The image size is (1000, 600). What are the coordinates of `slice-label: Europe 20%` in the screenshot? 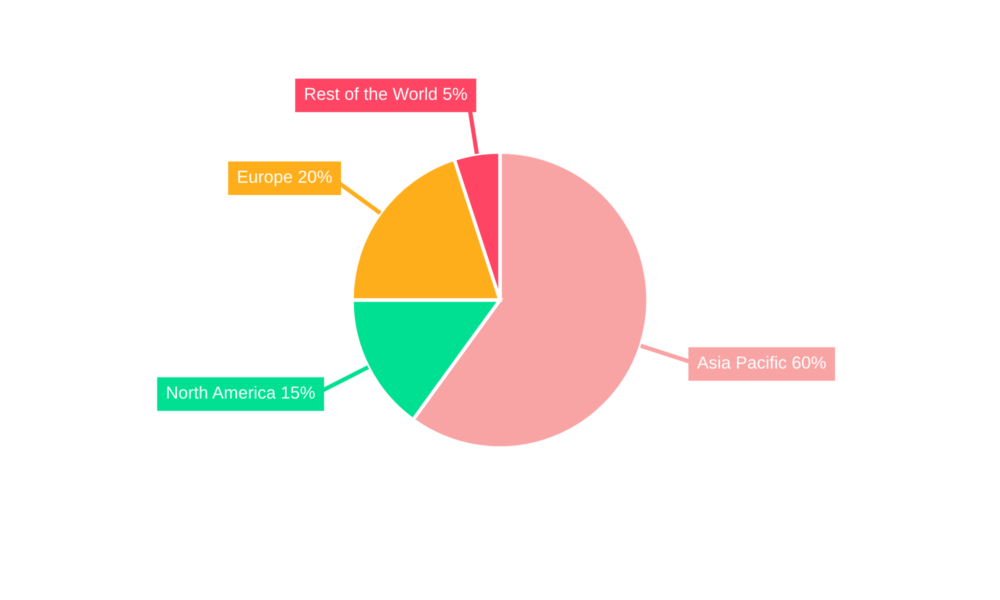 It's located at (285, 178).